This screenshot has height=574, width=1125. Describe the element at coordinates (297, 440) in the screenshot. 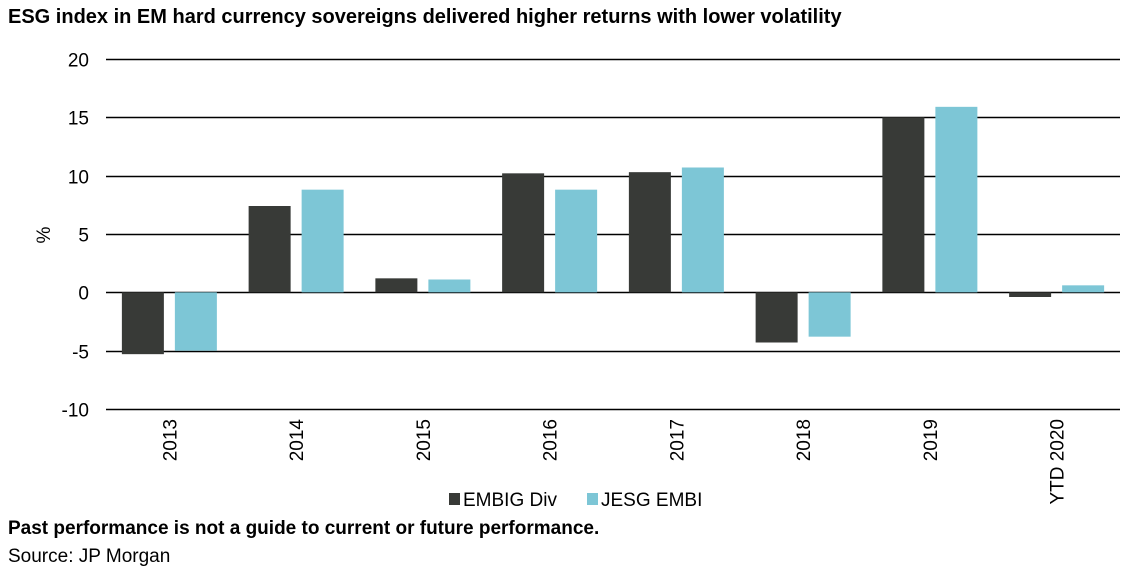

I see `x-tick-label: 2014` at that location.